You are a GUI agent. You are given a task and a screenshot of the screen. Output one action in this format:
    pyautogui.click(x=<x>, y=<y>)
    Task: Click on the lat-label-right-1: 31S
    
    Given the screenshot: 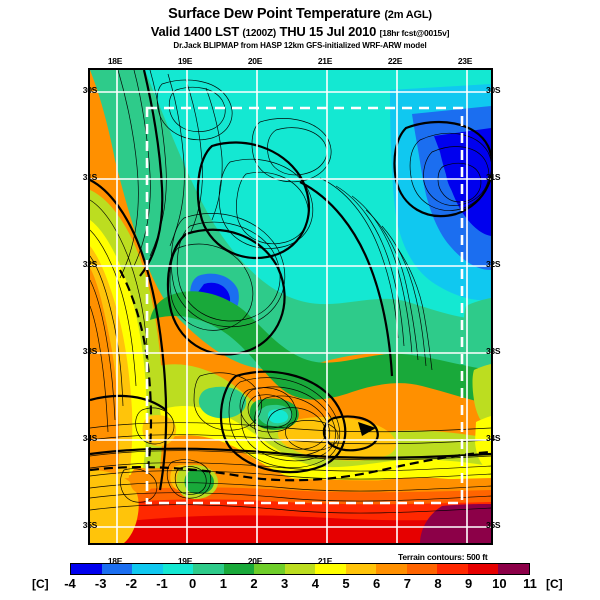 What is the action you would take?
    pyautogui.click(x=493, y=177)
    